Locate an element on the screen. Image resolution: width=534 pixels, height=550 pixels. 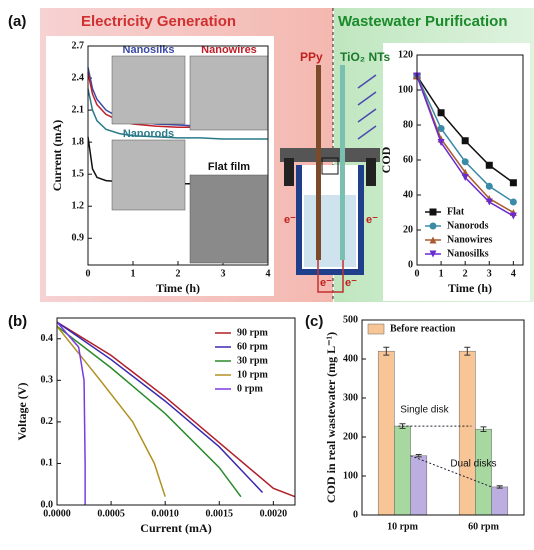
y-tick-label: 1.5 is located at coordinates (78, 173).